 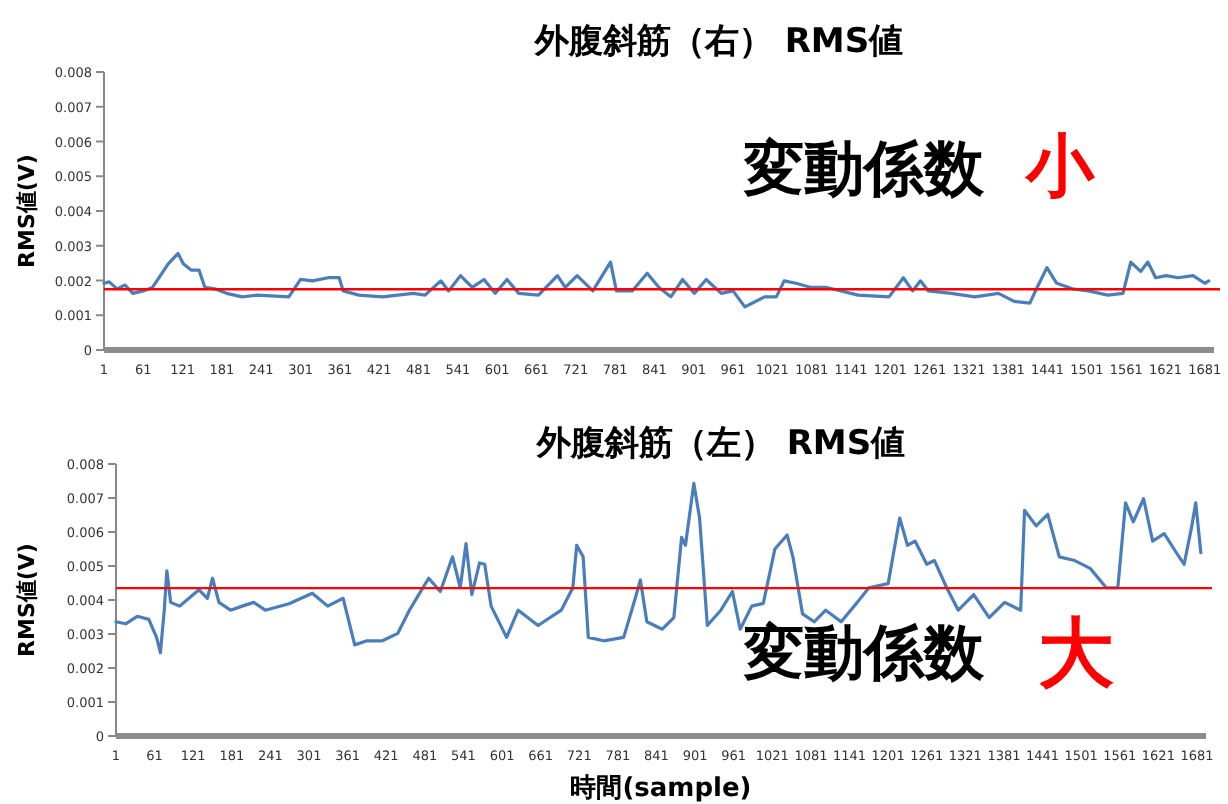 I want to click on chart-title: 外腹斜筋（右） RMS値, so click(x=718, y=42).